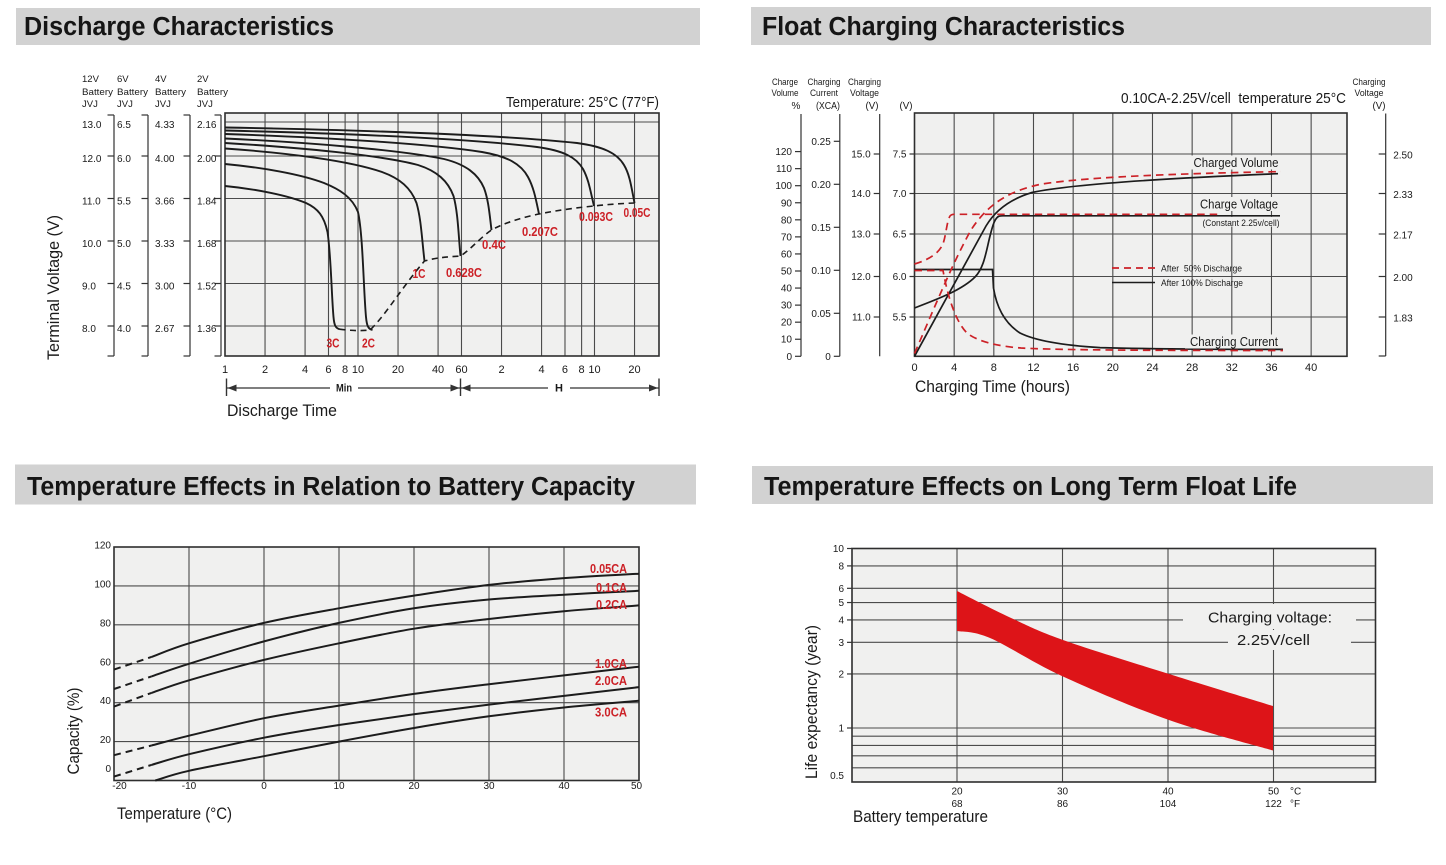 Image resolution: width=1446 pixels, height=865 pixels. Describe the element at coordinates (53, 287) in the screenshot. I see `svg-text: Terminal Voltage (V)` at that location.